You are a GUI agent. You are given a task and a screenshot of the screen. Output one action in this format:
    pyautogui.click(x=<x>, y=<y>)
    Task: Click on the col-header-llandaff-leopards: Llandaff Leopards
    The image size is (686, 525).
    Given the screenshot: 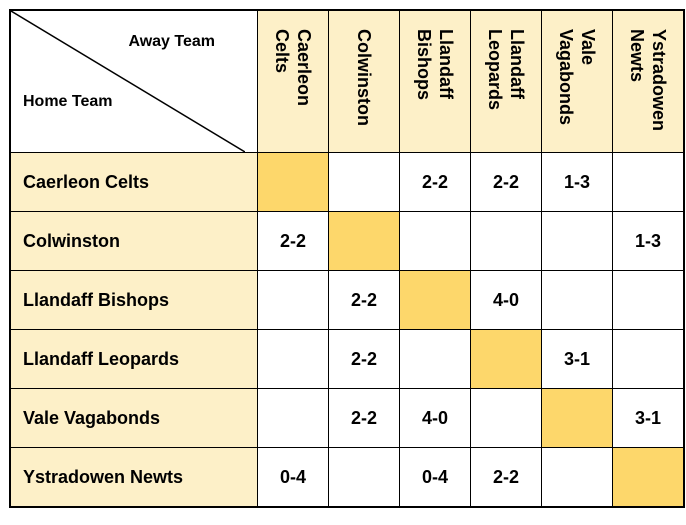 What is the action you would take?
    pyautogui.click(x=506, y=81)
    